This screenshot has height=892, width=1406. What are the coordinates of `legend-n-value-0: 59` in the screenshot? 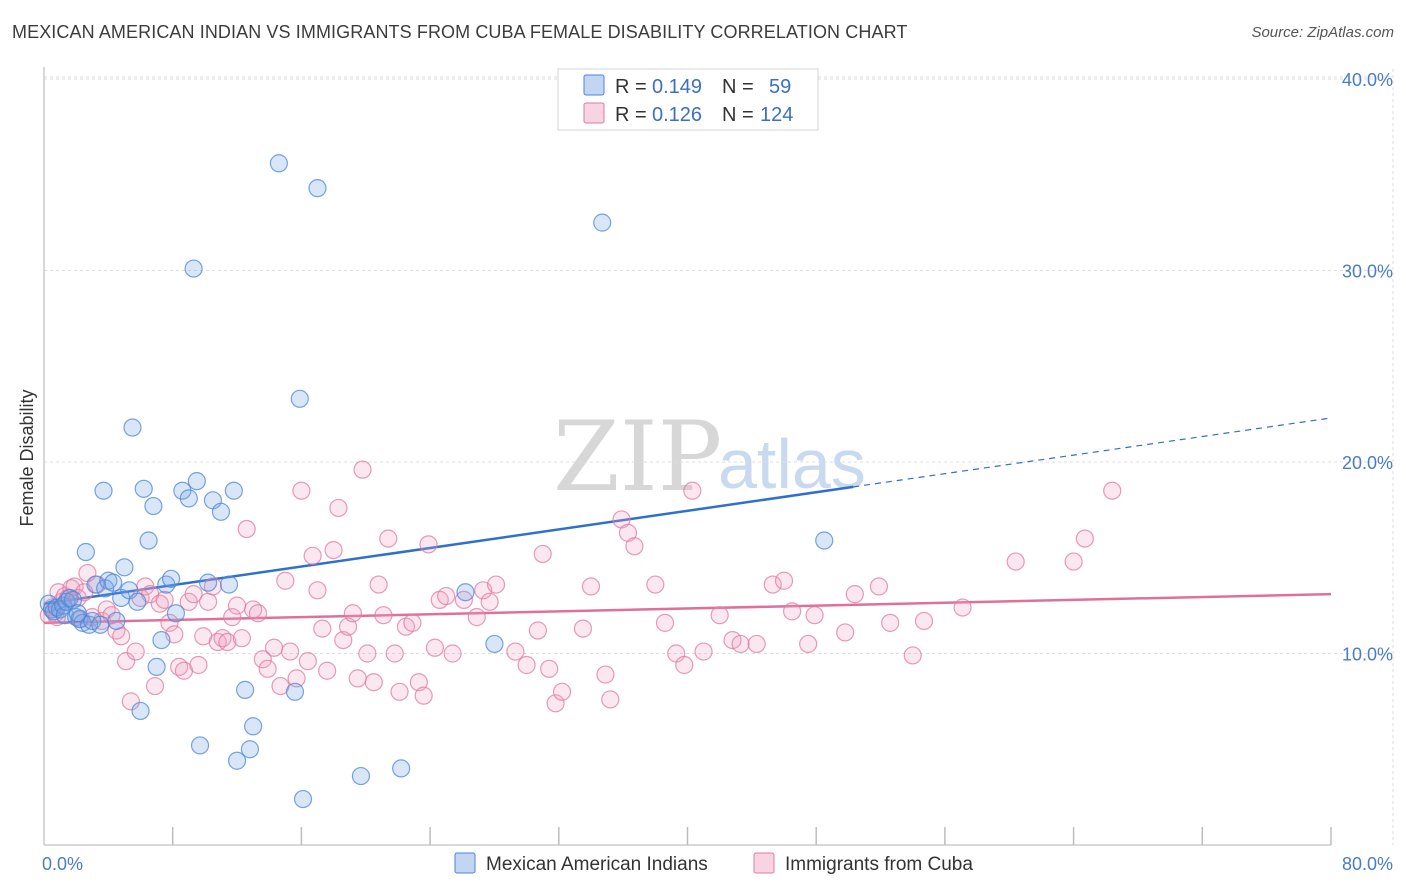 It's located at (780, 87).